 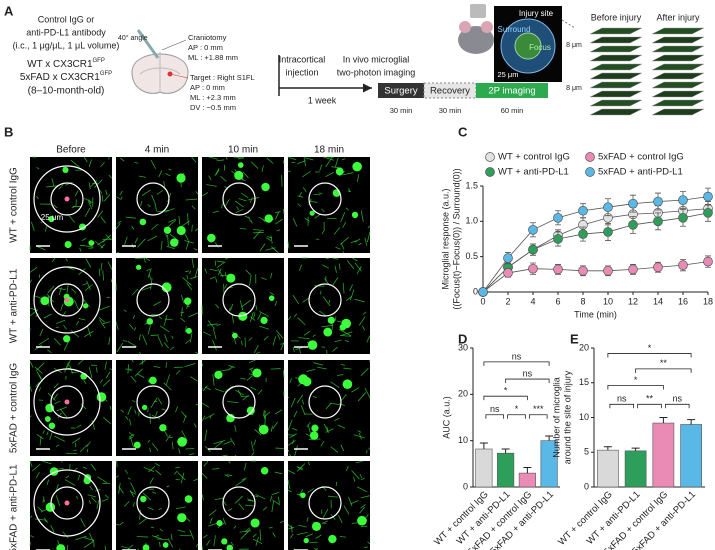 What do you see at coordinates (401, 90) in the screenshot?
I see `phase-box` at bounding box center [401, 90].